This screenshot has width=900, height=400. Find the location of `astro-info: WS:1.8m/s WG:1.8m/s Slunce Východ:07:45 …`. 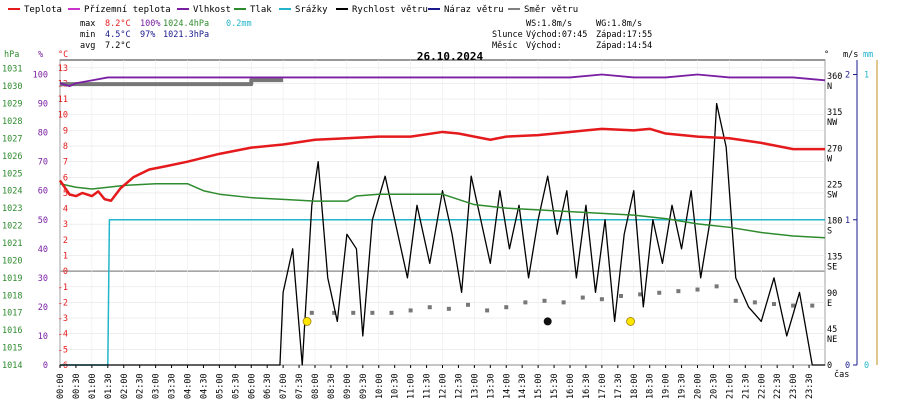

astro-info: WS:1.8m/s WG:1.8m/s Slunce Východ:07:45 … is located at coordinates (572, 35).